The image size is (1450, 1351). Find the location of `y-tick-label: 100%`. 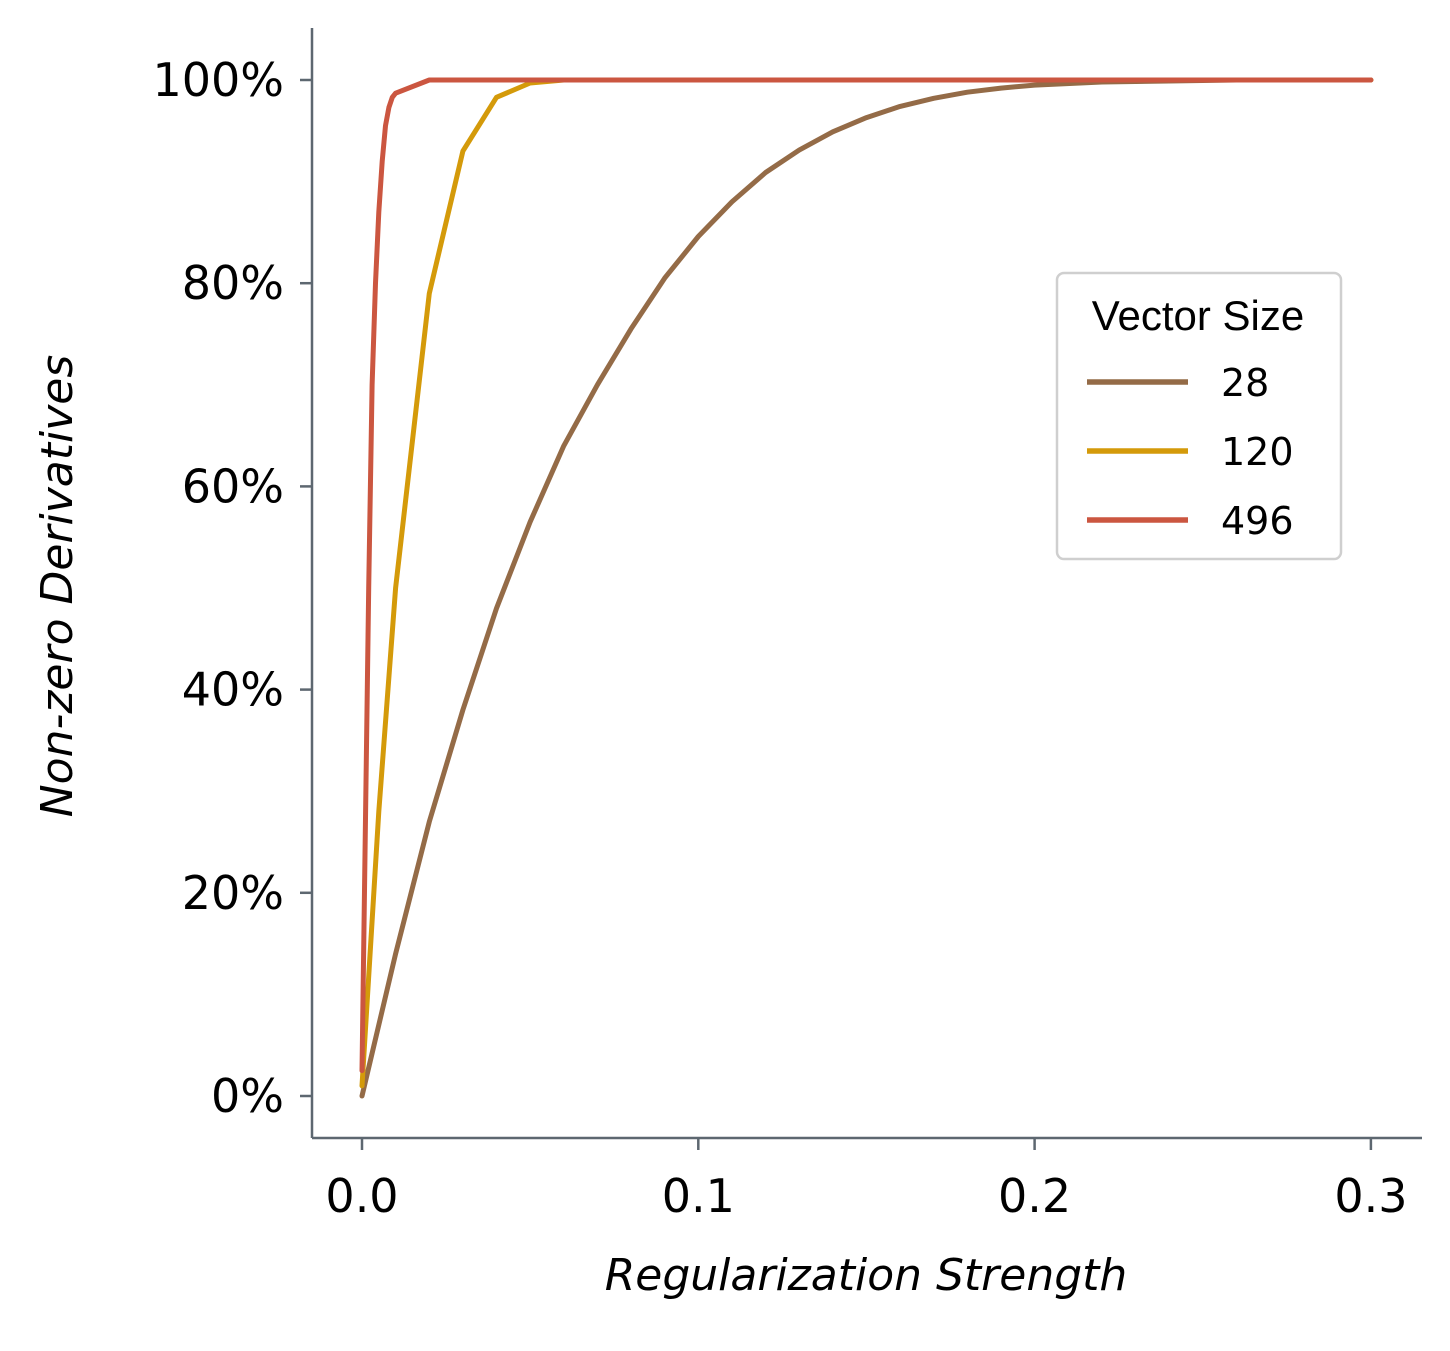

y-tick-label: 100% is located at coordinates (218, 80).